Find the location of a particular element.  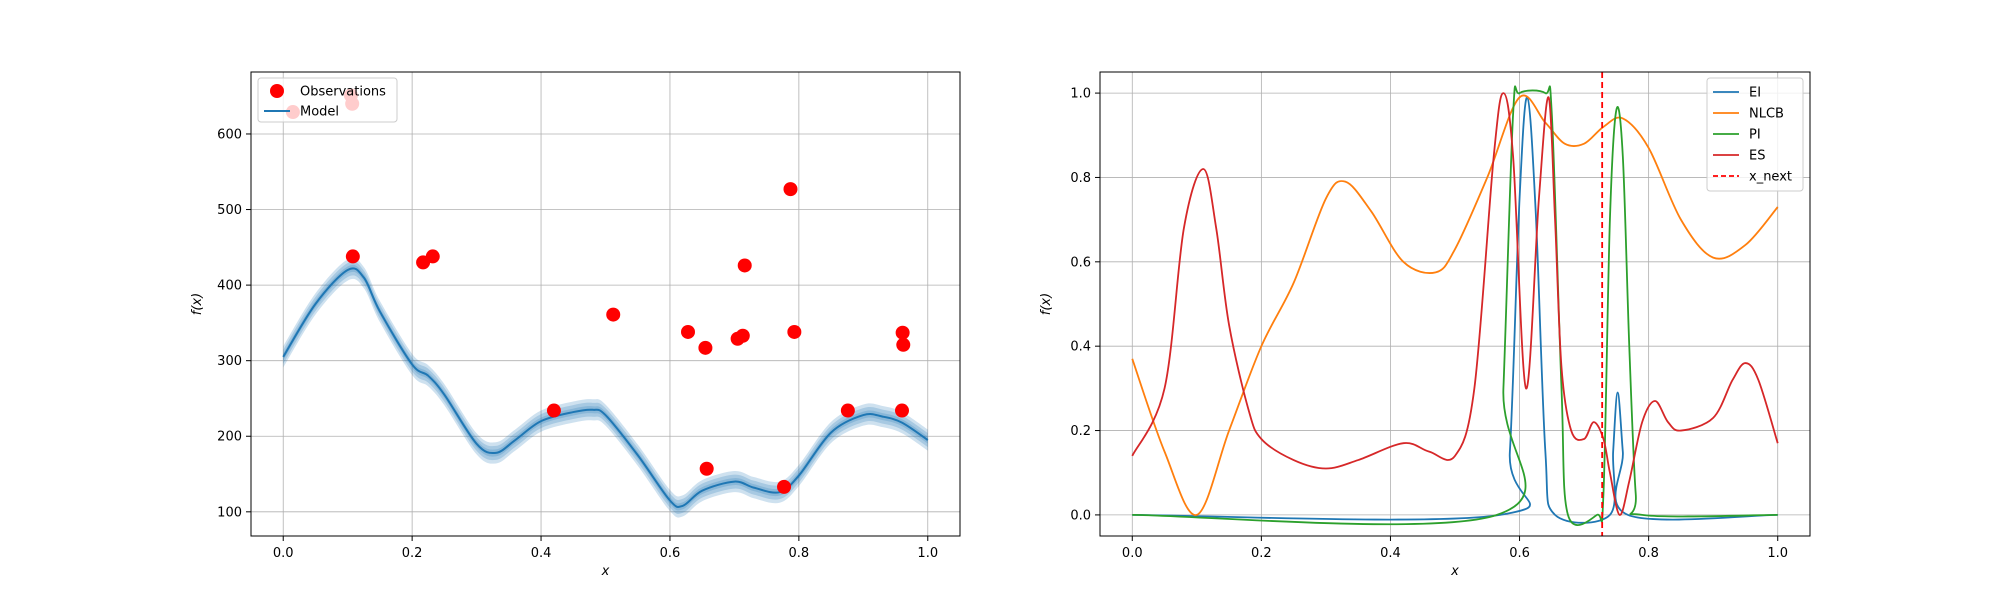

y-tick-label: 0.6 is located at coordinates (1080, 262).